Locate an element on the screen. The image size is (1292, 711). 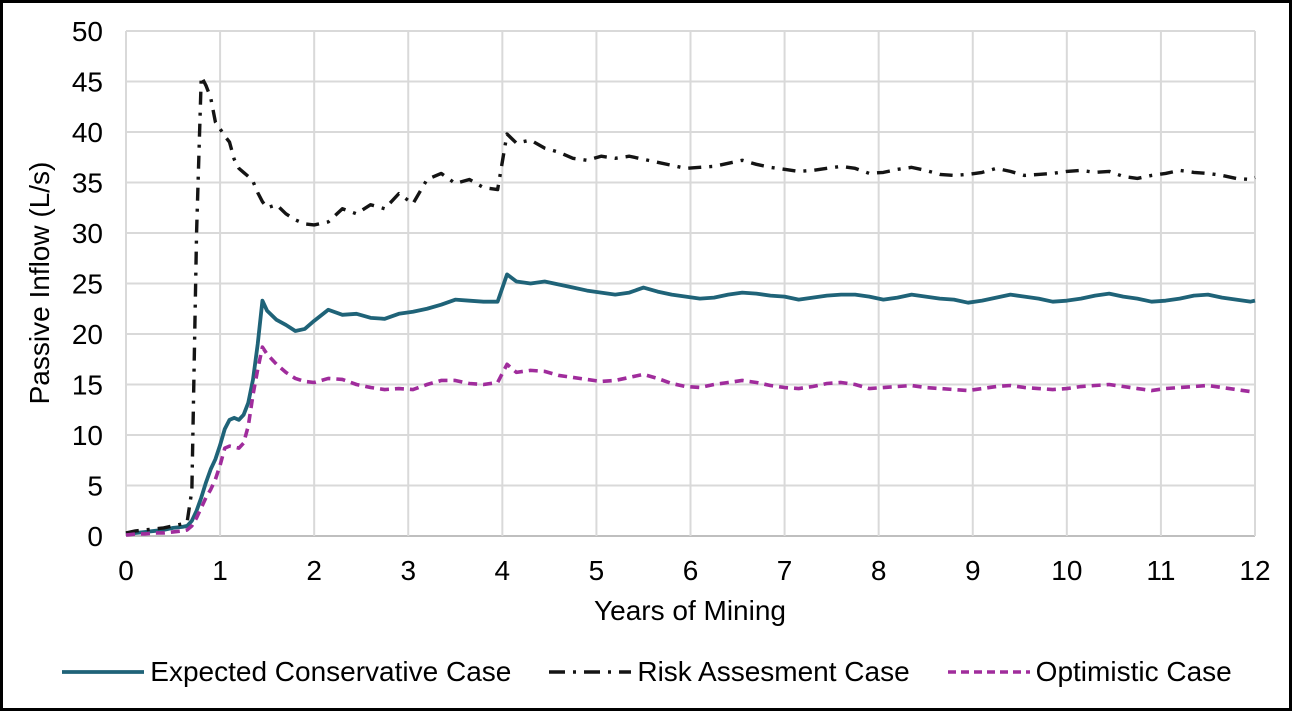
x-tick-label: 5 is located at coordinates (597, 570).